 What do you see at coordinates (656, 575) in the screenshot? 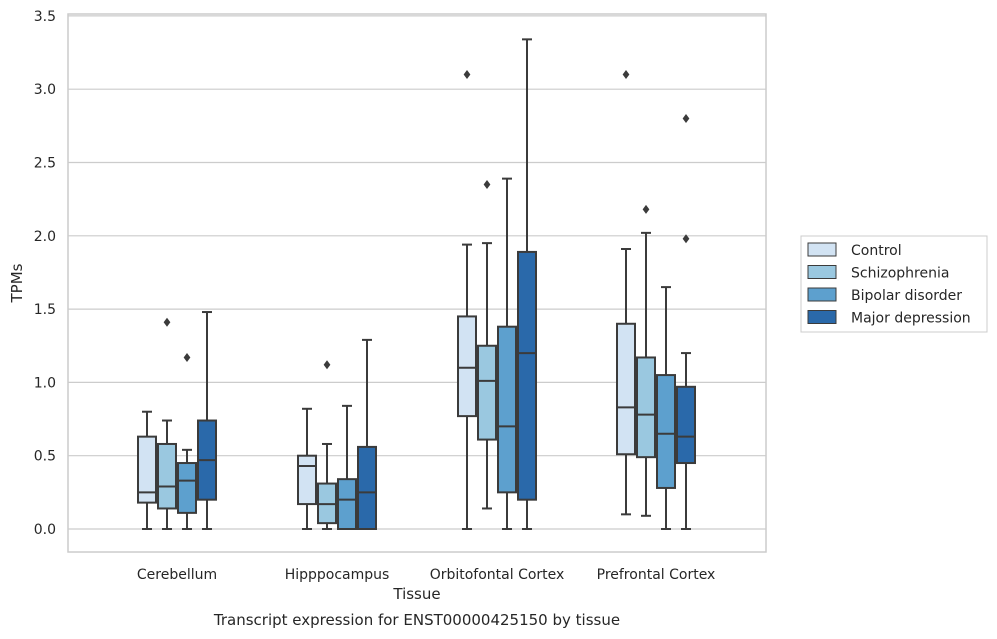
I see `x-tick-label: Prefrontal Cortex` at bounding box center [656, 575].